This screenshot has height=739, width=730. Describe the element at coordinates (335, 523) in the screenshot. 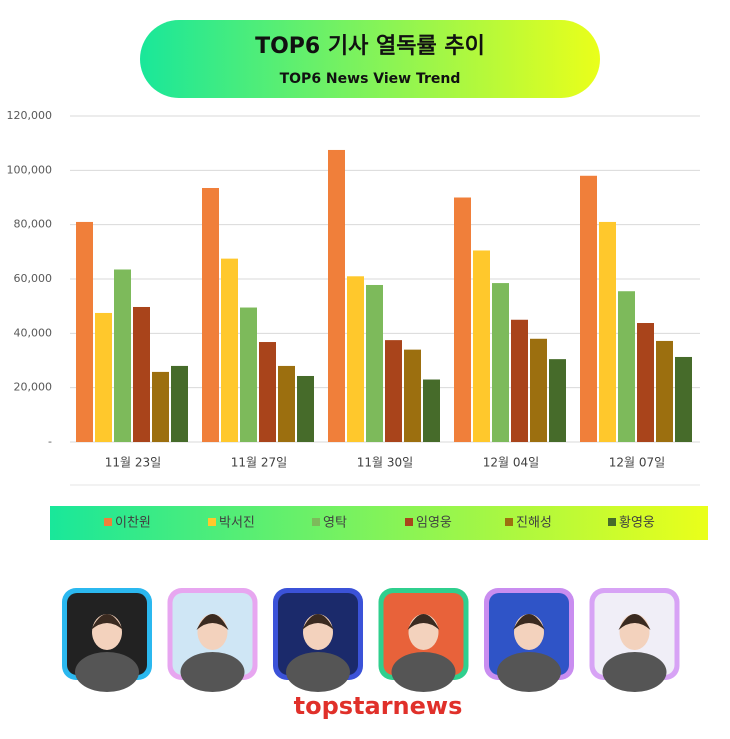

I see `legend-label: 영탁` at that location.